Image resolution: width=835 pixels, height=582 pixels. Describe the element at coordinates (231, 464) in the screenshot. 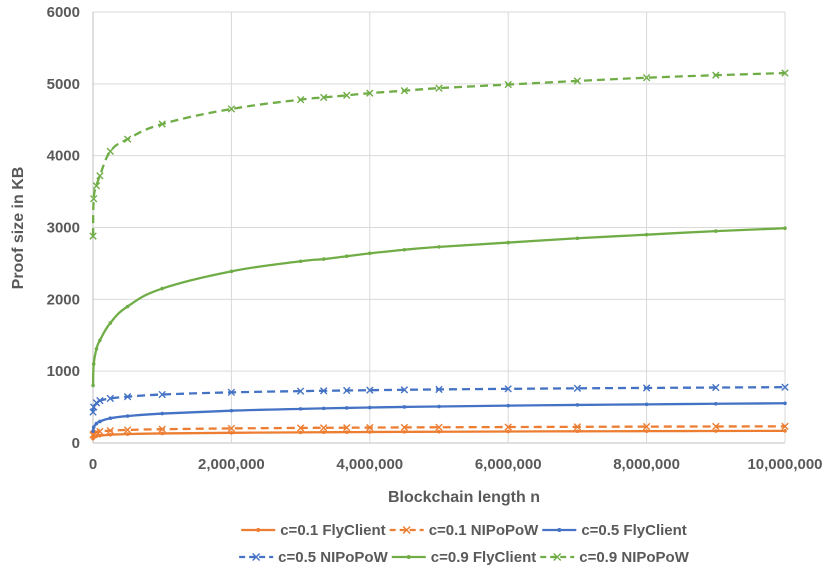

I see `x-tick-label: 2,000,000` at that location.